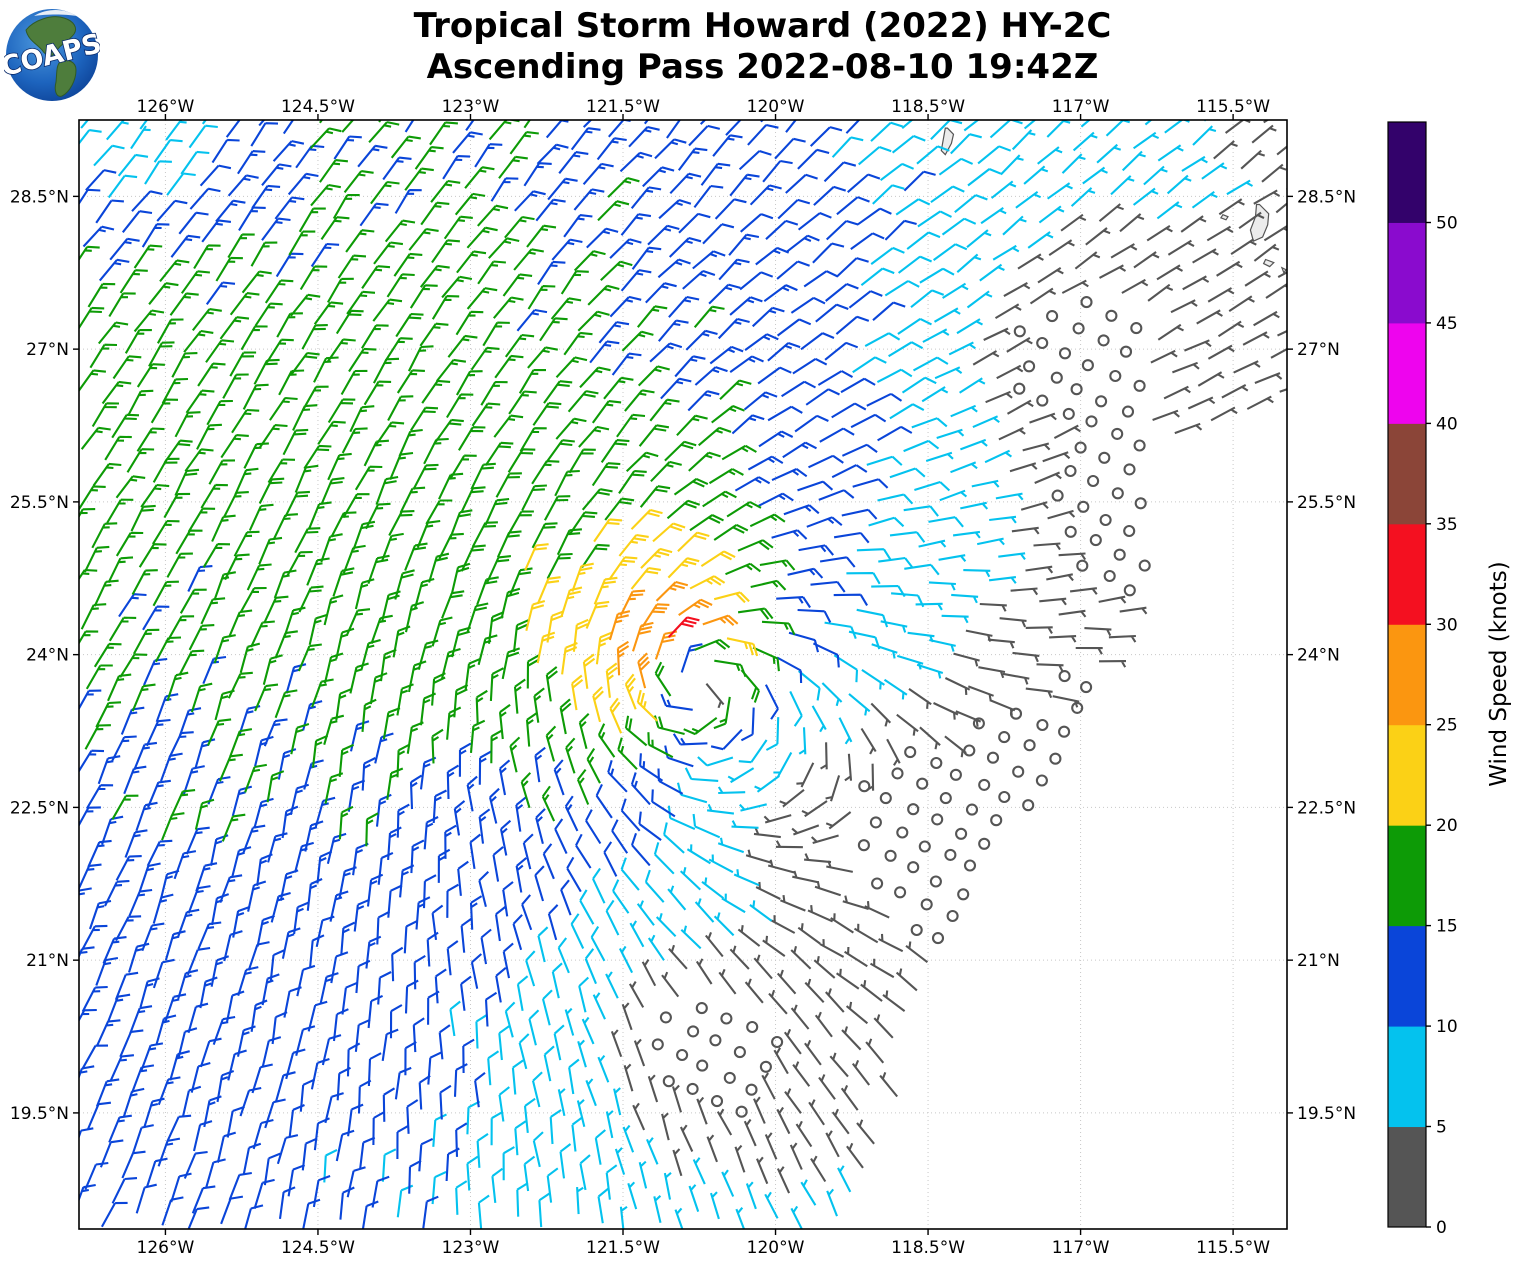  What do you see at coordinates (1447, 424) in the screenshot?
I see `colorbar-tick-label: 40` at bounding box center [1447, 424].